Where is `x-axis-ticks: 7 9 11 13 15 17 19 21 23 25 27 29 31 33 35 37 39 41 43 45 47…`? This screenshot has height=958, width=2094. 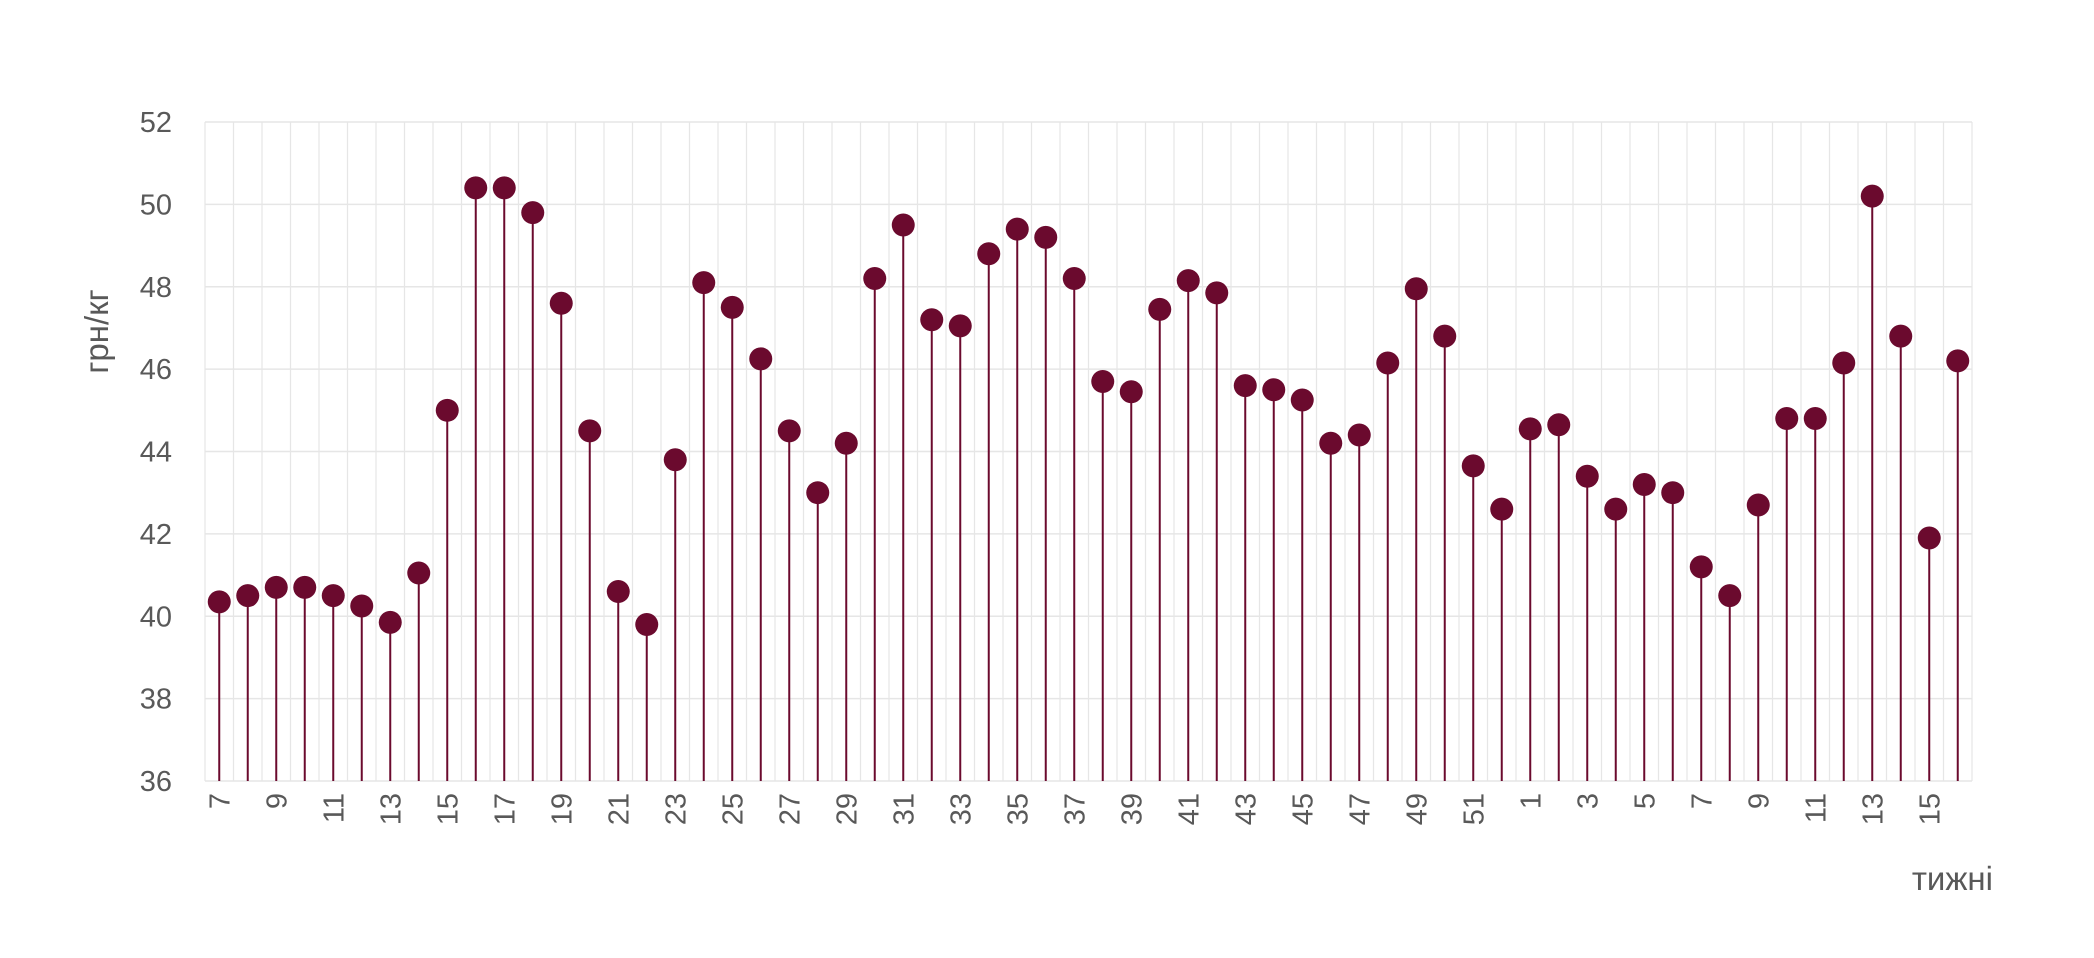 x-axis-ticks: 7 9 11 13 15 17 19 21 23 25 27 29 31 33 35 37 39 41 43 45 47… is located at coordinates (1075, 809).